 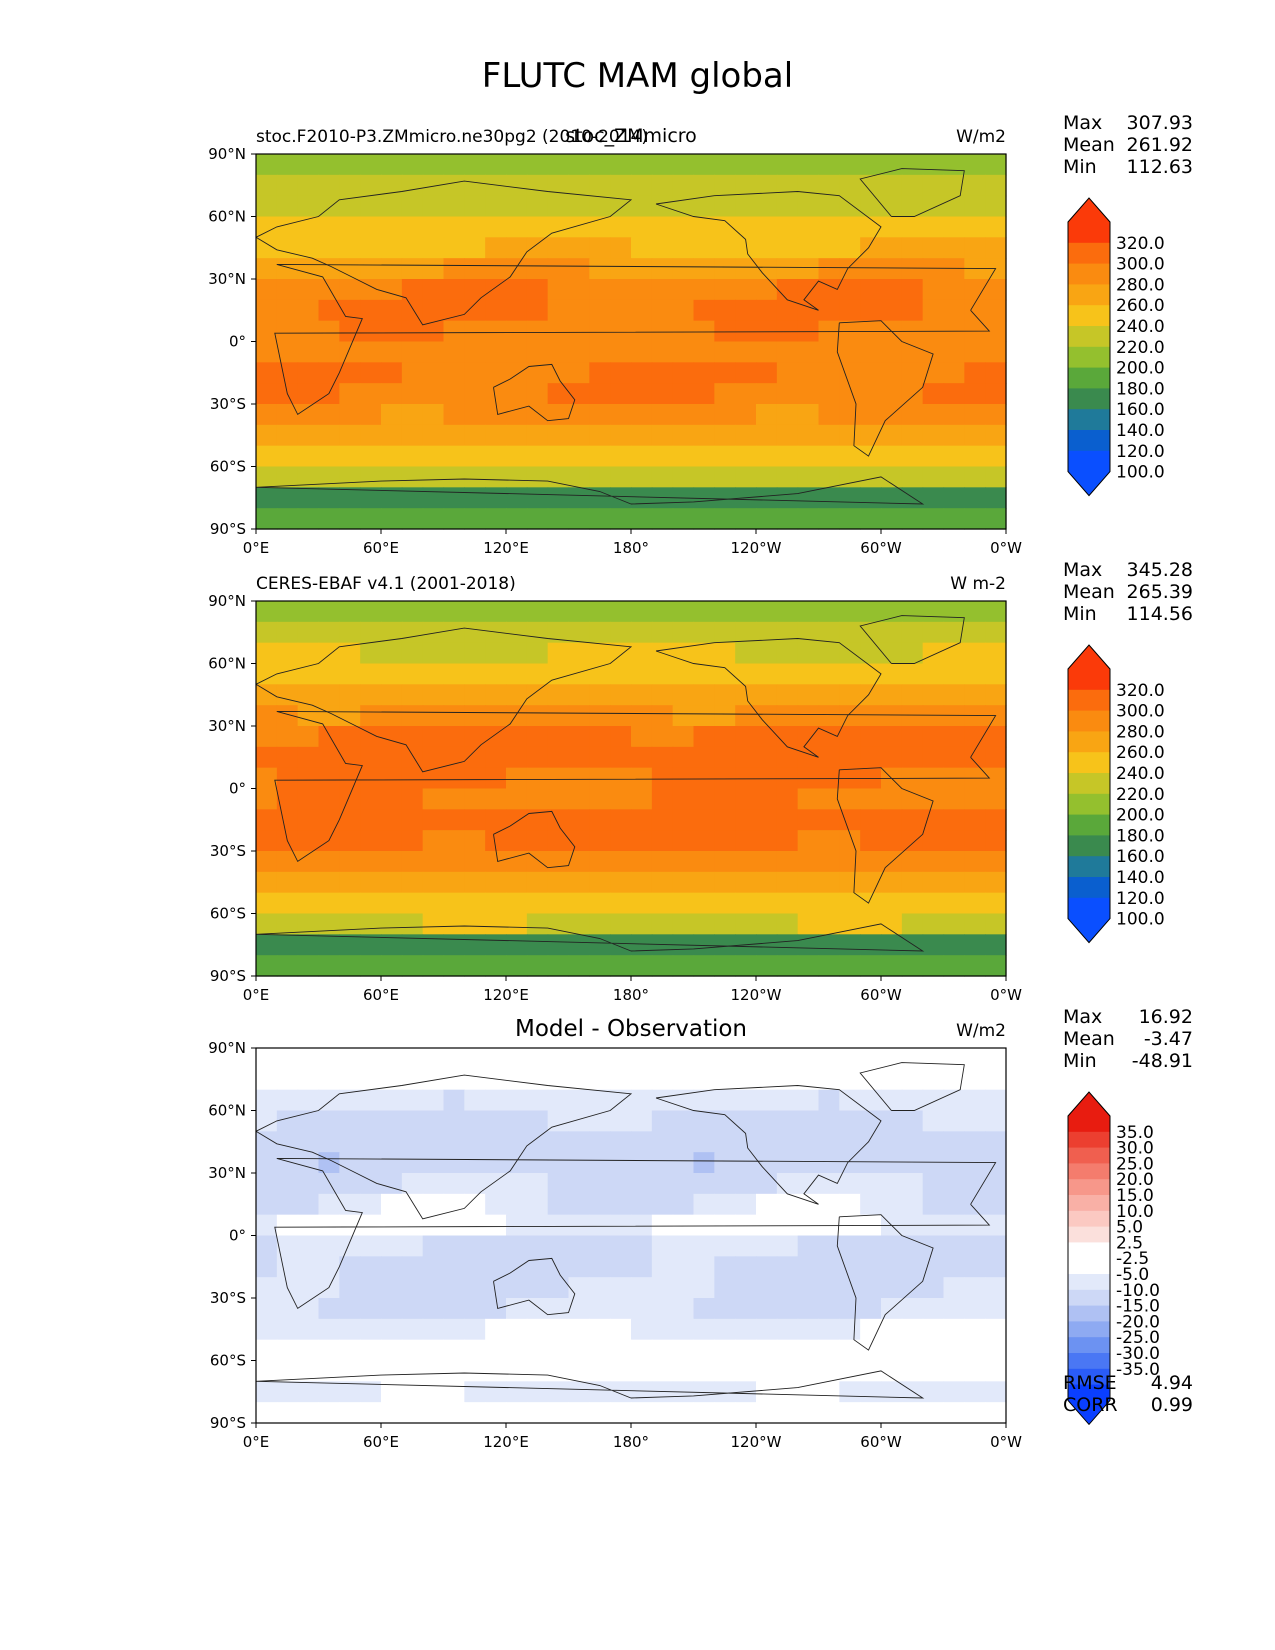 What do you see at coordinates (227, 726) in the screenshot?
I see `y-tick-label: 30°N` at bounding box center [227, 726].